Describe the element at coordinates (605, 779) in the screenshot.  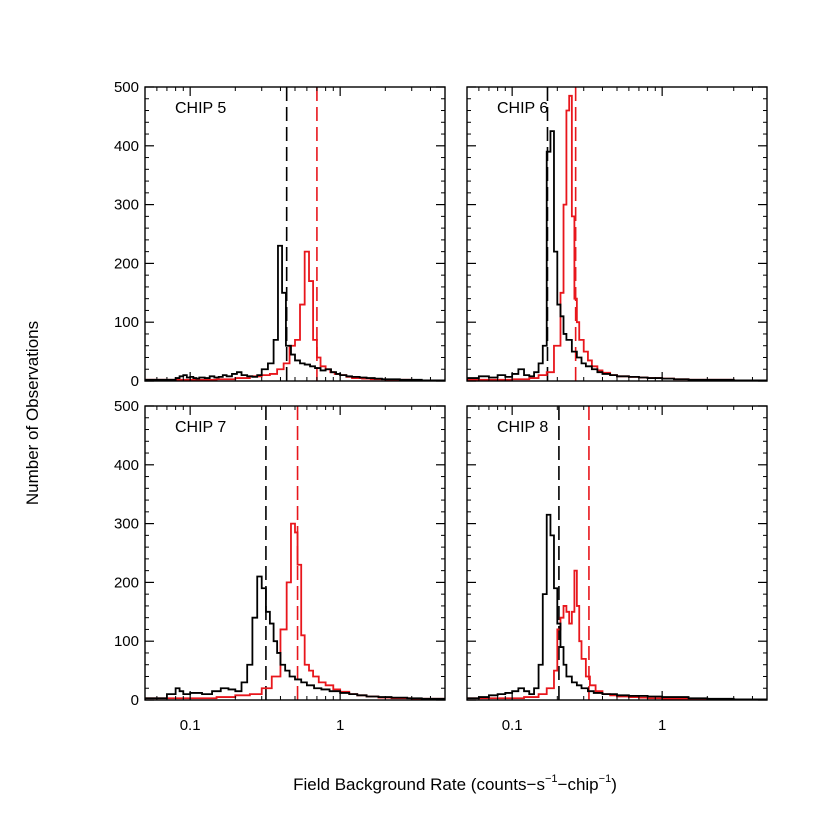
I see `x-axis-title-exp2: −1` at that location.